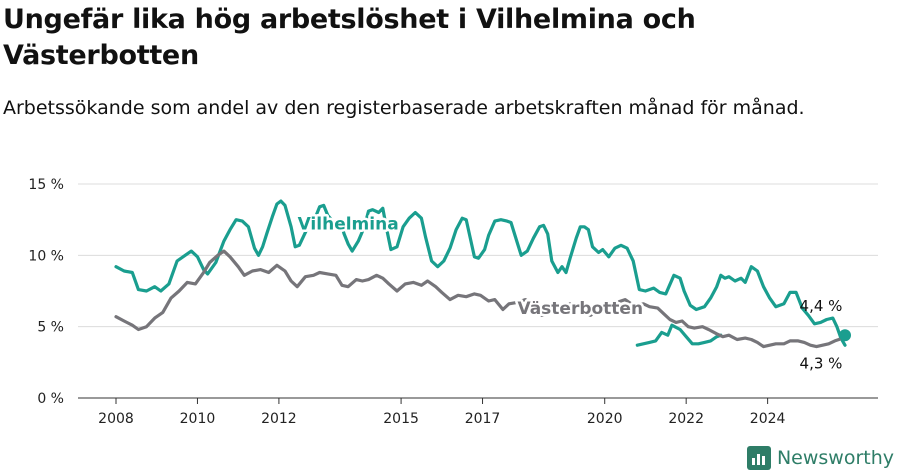 The width and height of the screenshot is (900, 474). Describe the element at coordinates (50, 328) in the screenshot. I see `y-tick-label: 5 %` at that location.